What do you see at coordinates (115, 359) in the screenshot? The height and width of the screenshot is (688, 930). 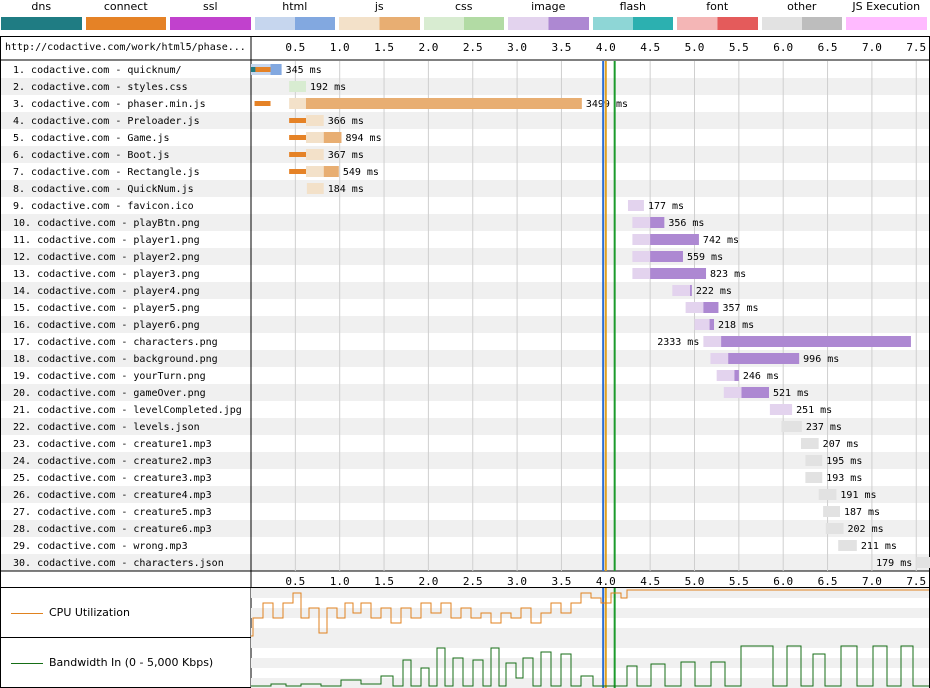 I see `request-label: 18. codactive.com - background.png` at bounding box center [115, 359].